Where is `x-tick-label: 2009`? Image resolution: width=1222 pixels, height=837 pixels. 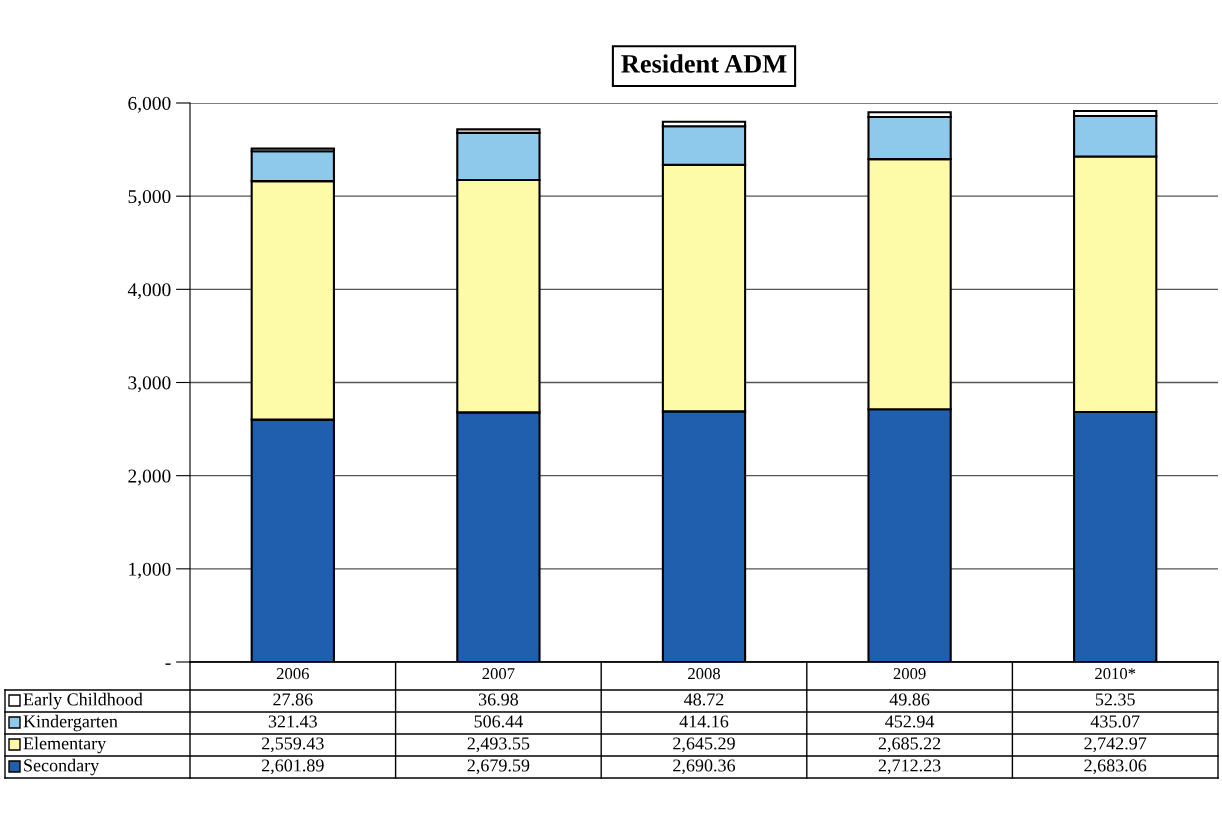 x-tick-label: 2009 is located at coordinates (909, 674).